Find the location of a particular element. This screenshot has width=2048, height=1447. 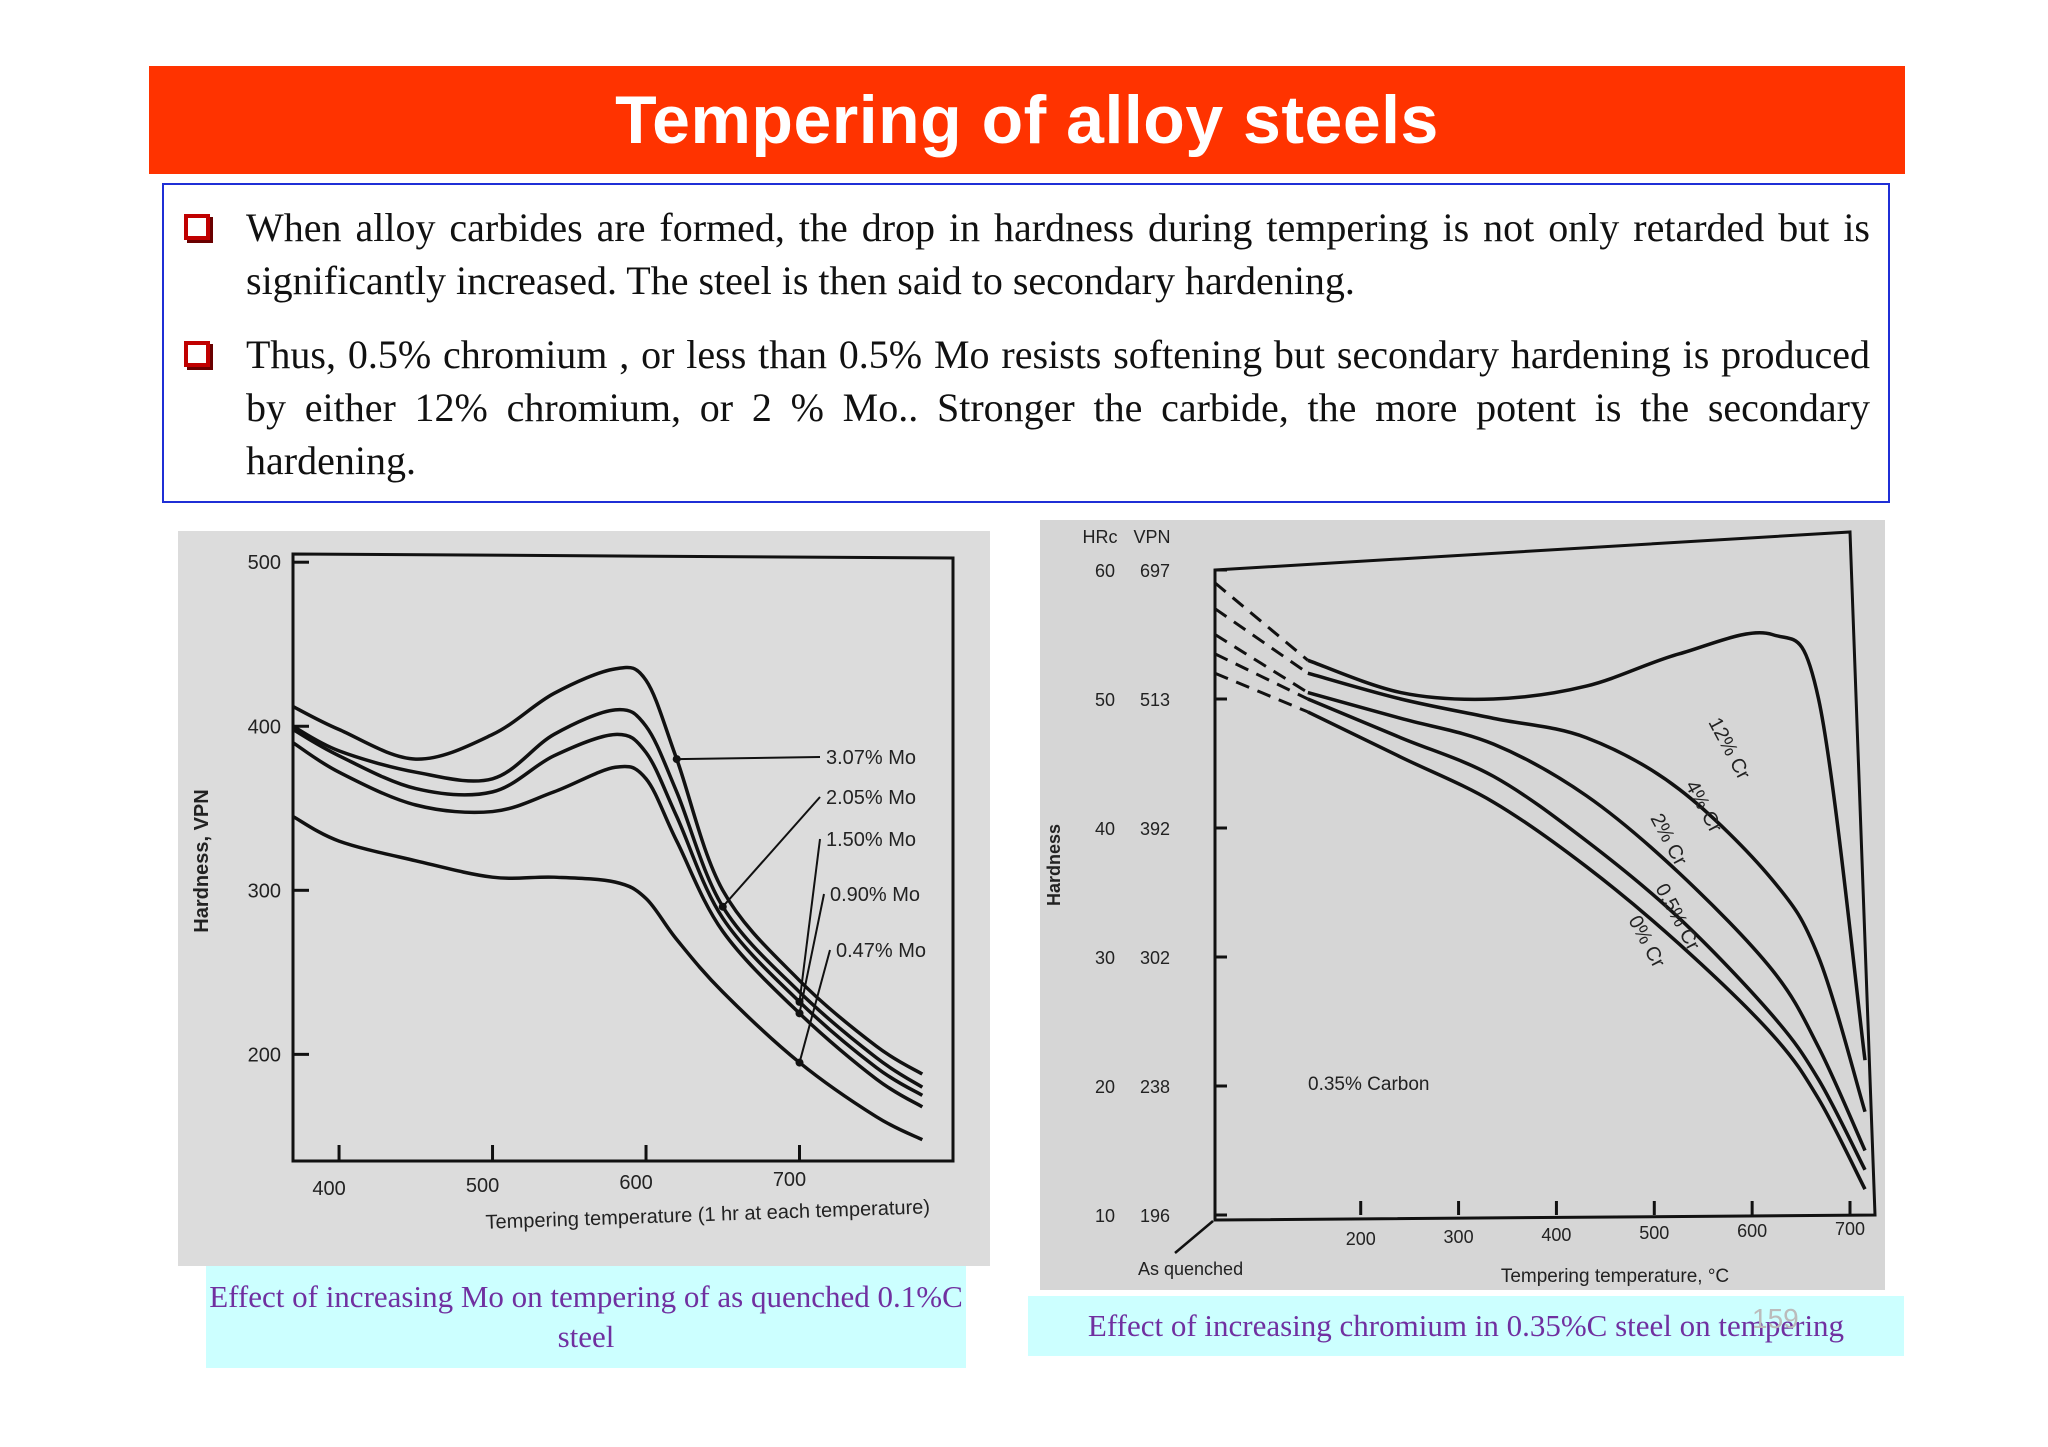

y-tick-label: 500 is located at coordinates (264, 563).